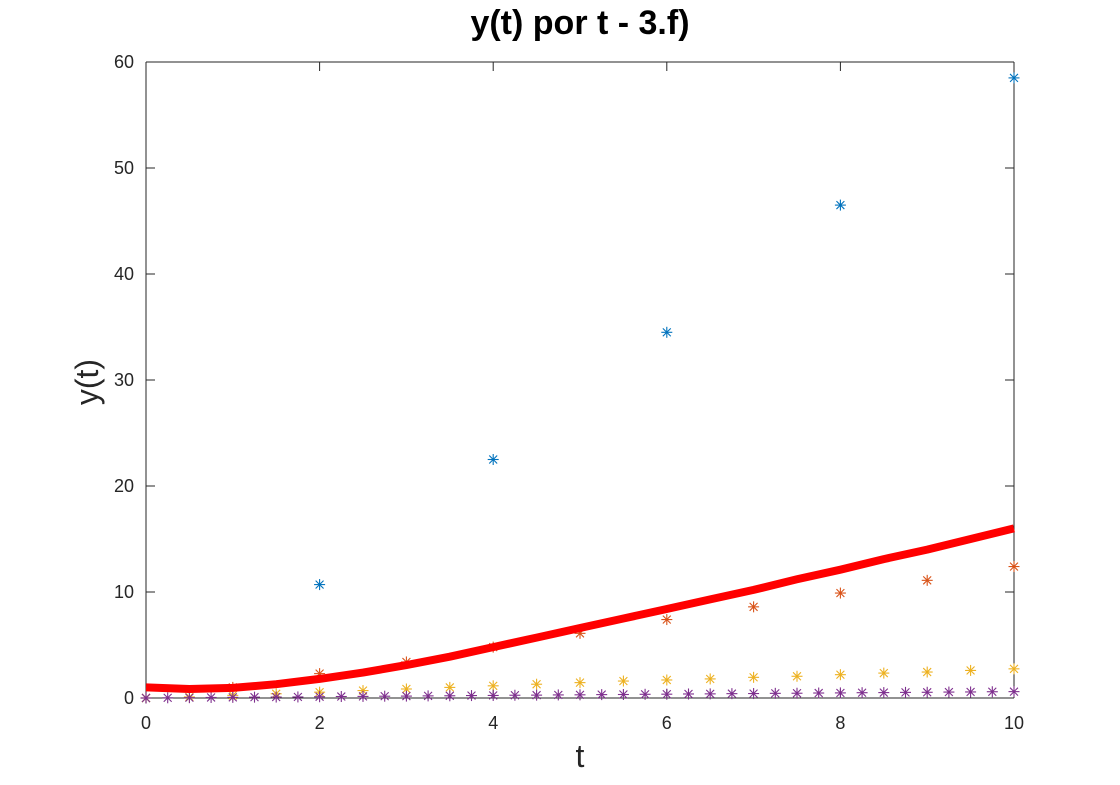 The height and width of the screenshot is (785, 1120). Describe the element at coordinates (146, 723) in the screenshot. I see `x-tick-label: 0` at that location.